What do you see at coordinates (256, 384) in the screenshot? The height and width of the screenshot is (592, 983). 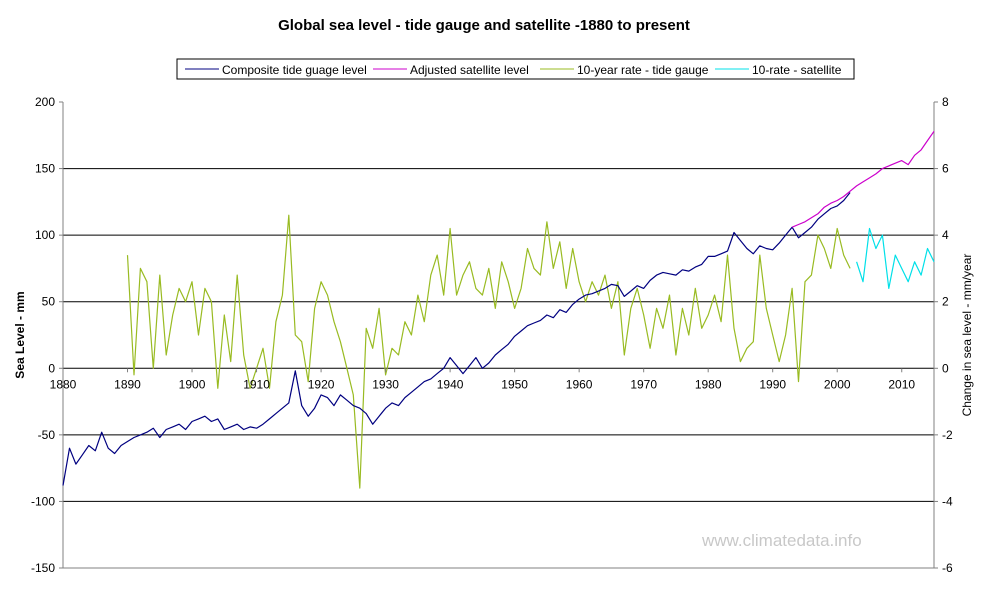 I see `x-tick-label: 1910` at bounding box center [256, 384].